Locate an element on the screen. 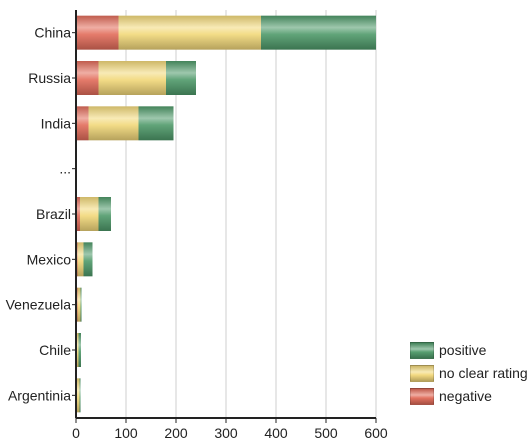  legend-item-negative: negative is located at coordinates (469, 396).